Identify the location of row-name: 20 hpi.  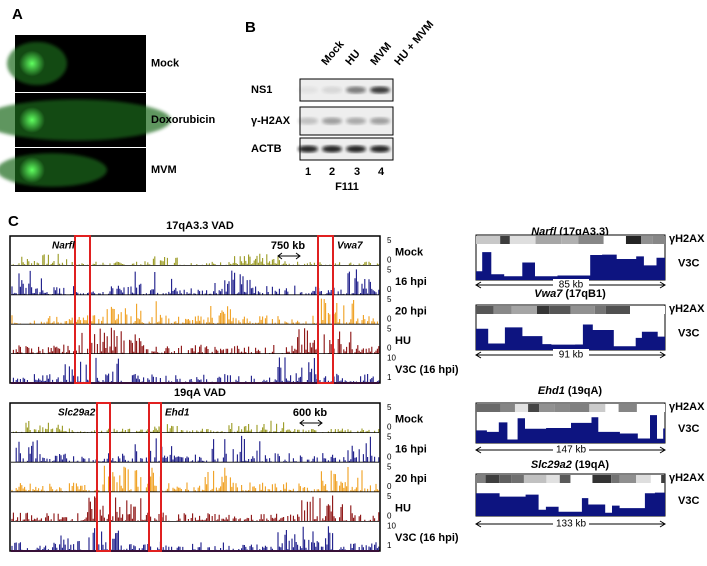
(411, 479).